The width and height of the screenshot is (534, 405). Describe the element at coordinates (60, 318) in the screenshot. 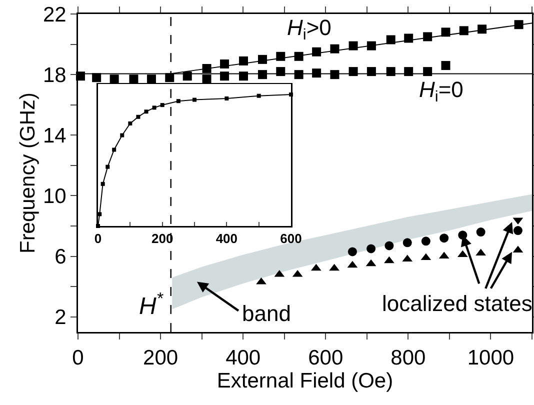

I see `y-tick-label: 2` at that location.